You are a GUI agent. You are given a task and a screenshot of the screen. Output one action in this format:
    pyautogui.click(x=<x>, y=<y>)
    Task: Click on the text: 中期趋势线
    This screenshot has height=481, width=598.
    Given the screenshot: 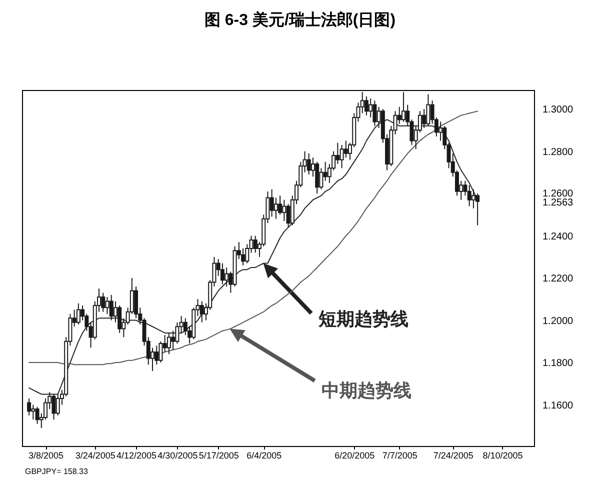 What is the action you would take?
    pyautogui.click(x=367, y=390)
    